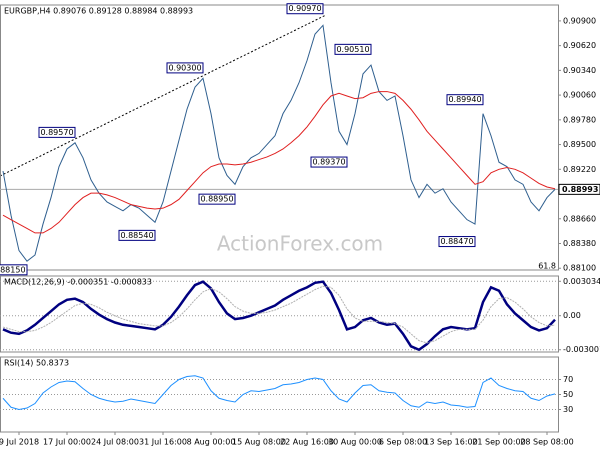 The height and width of the screenshot is (454, 600). What do you see at coordinates (450, 442) in the screenshot?
I see `x-tick-label: 13 Sep 16:00` at bounding box center [450, 442].